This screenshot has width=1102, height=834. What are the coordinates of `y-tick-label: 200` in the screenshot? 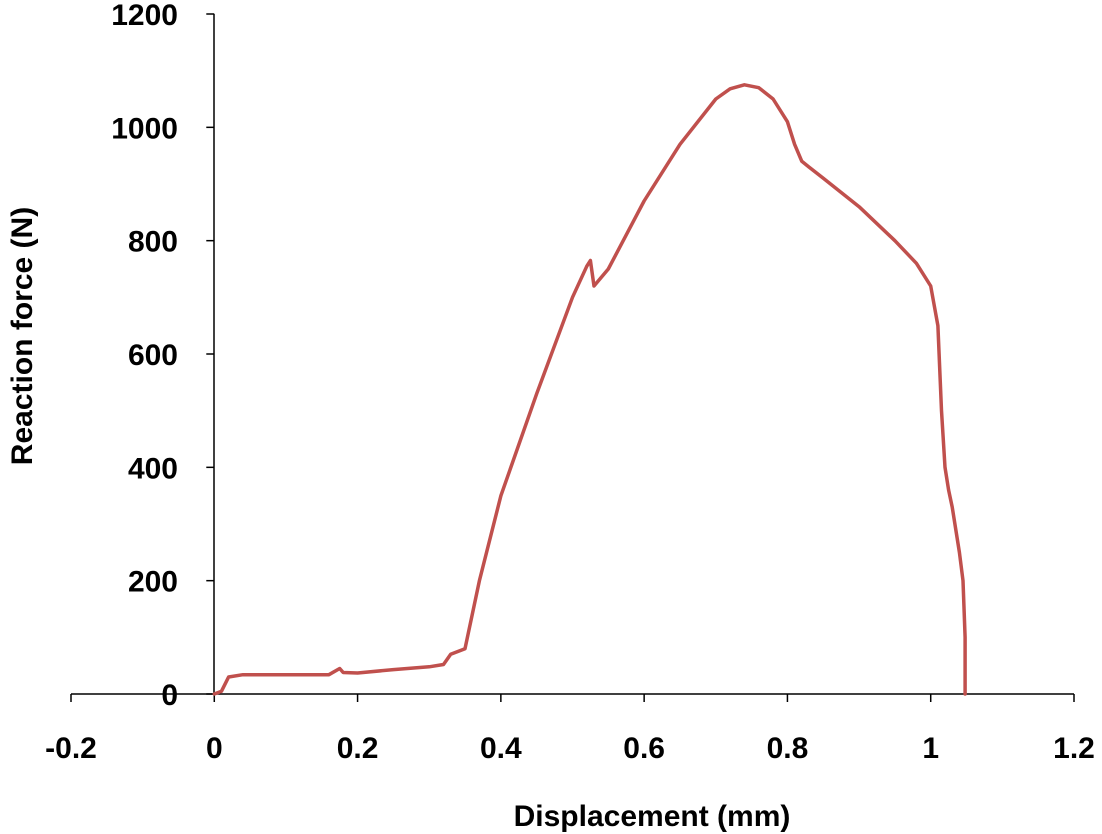 It's located at (153, 582).